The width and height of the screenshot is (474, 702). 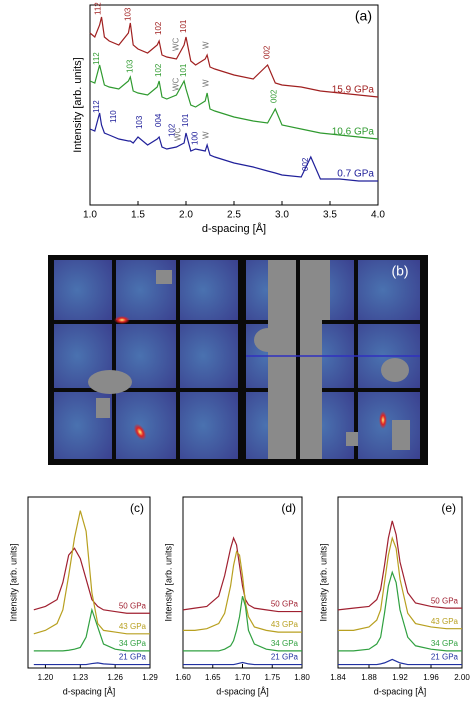 I want to click on plot-frame, so click(x=89, y=582).